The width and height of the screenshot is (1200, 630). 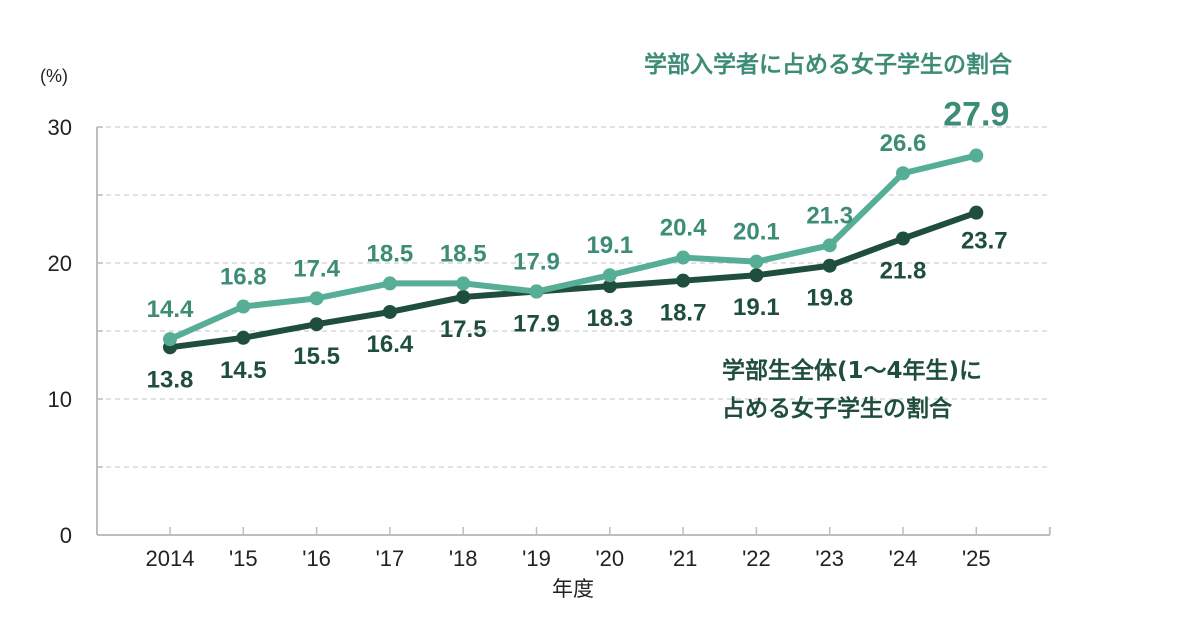 What do you see at coordinates (170, 379) in the screenshot?
I see `data-label-all-students: 13.8` at bounding box center [170, 379].